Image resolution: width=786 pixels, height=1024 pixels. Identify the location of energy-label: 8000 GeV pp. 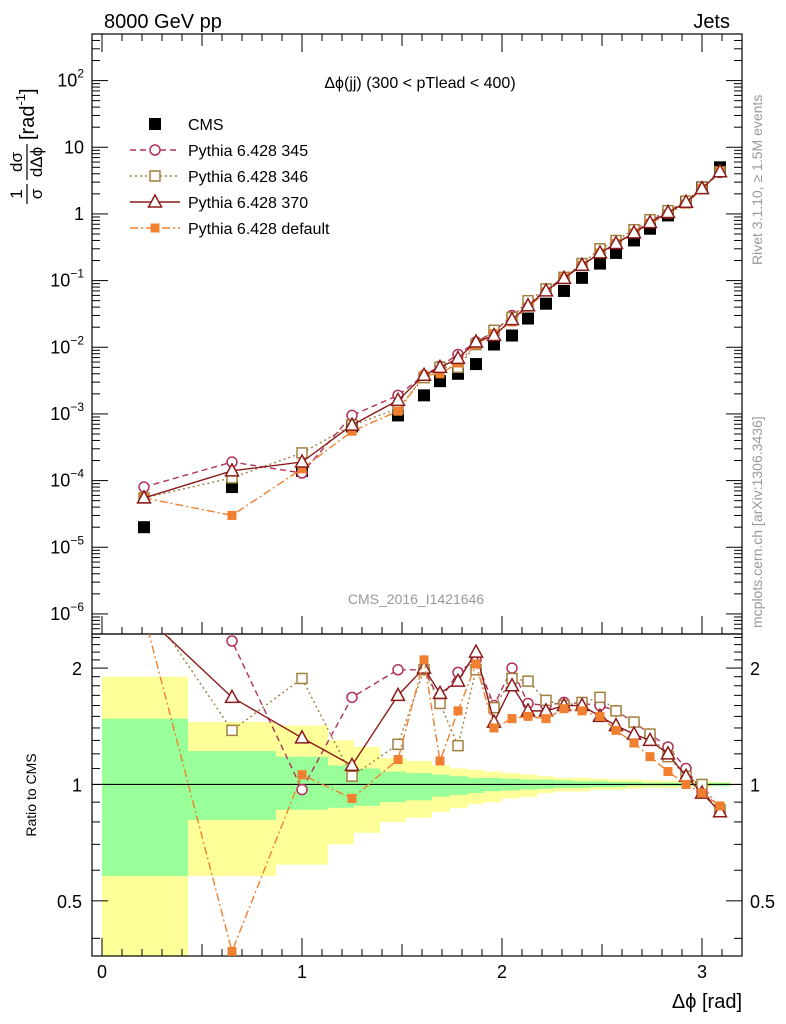
(163, 22).